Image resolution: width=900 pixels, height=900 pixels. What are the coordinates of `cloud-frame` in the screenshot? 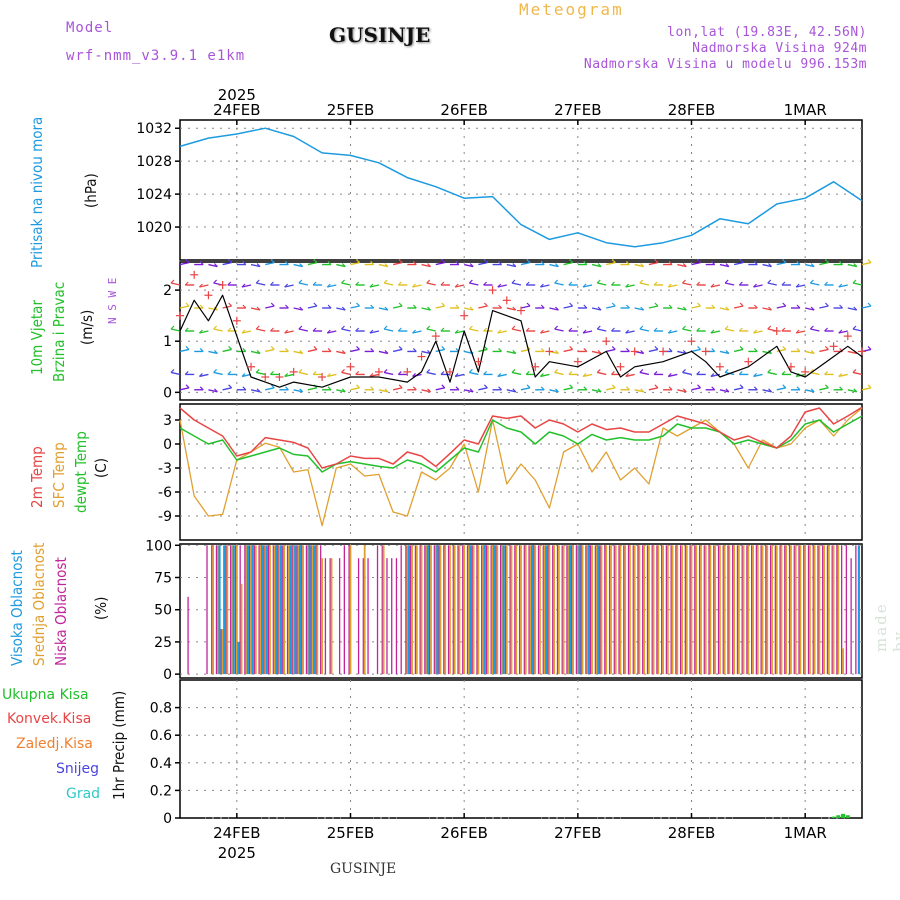 It's located at (521, 611).